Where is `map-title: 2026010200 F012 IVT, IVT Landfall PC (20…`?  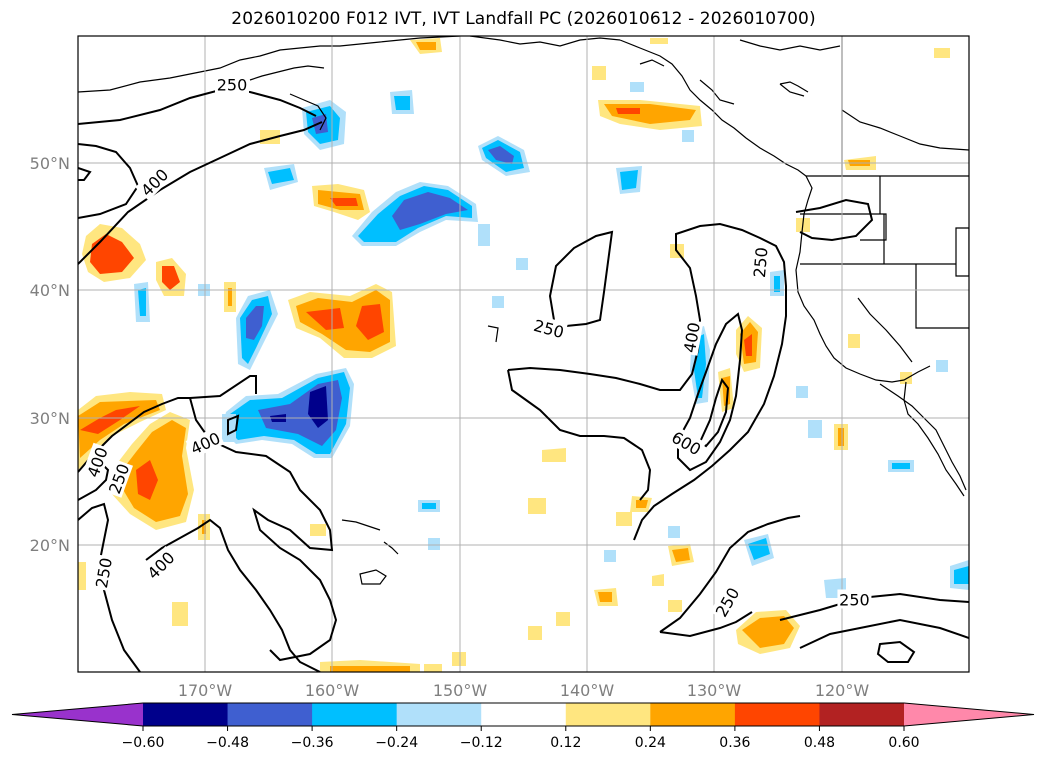 map-title: 2026010200 F012 IVT, IVT Landfall PC (20… is located at coordinates (523, 19).